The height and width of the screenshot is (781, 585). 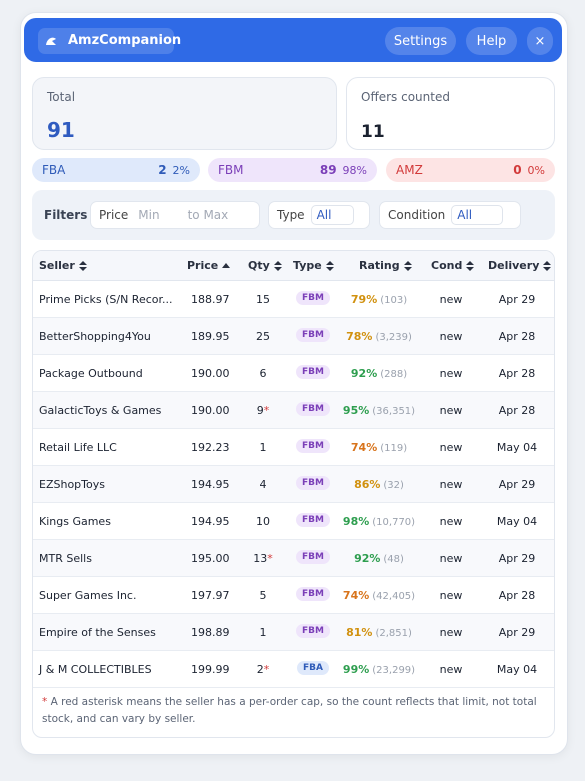 What do you see at coordinates (175, 215) in the screenshot?
I see `price-filter: Price Min to Max` at bounding box center [175, 215].